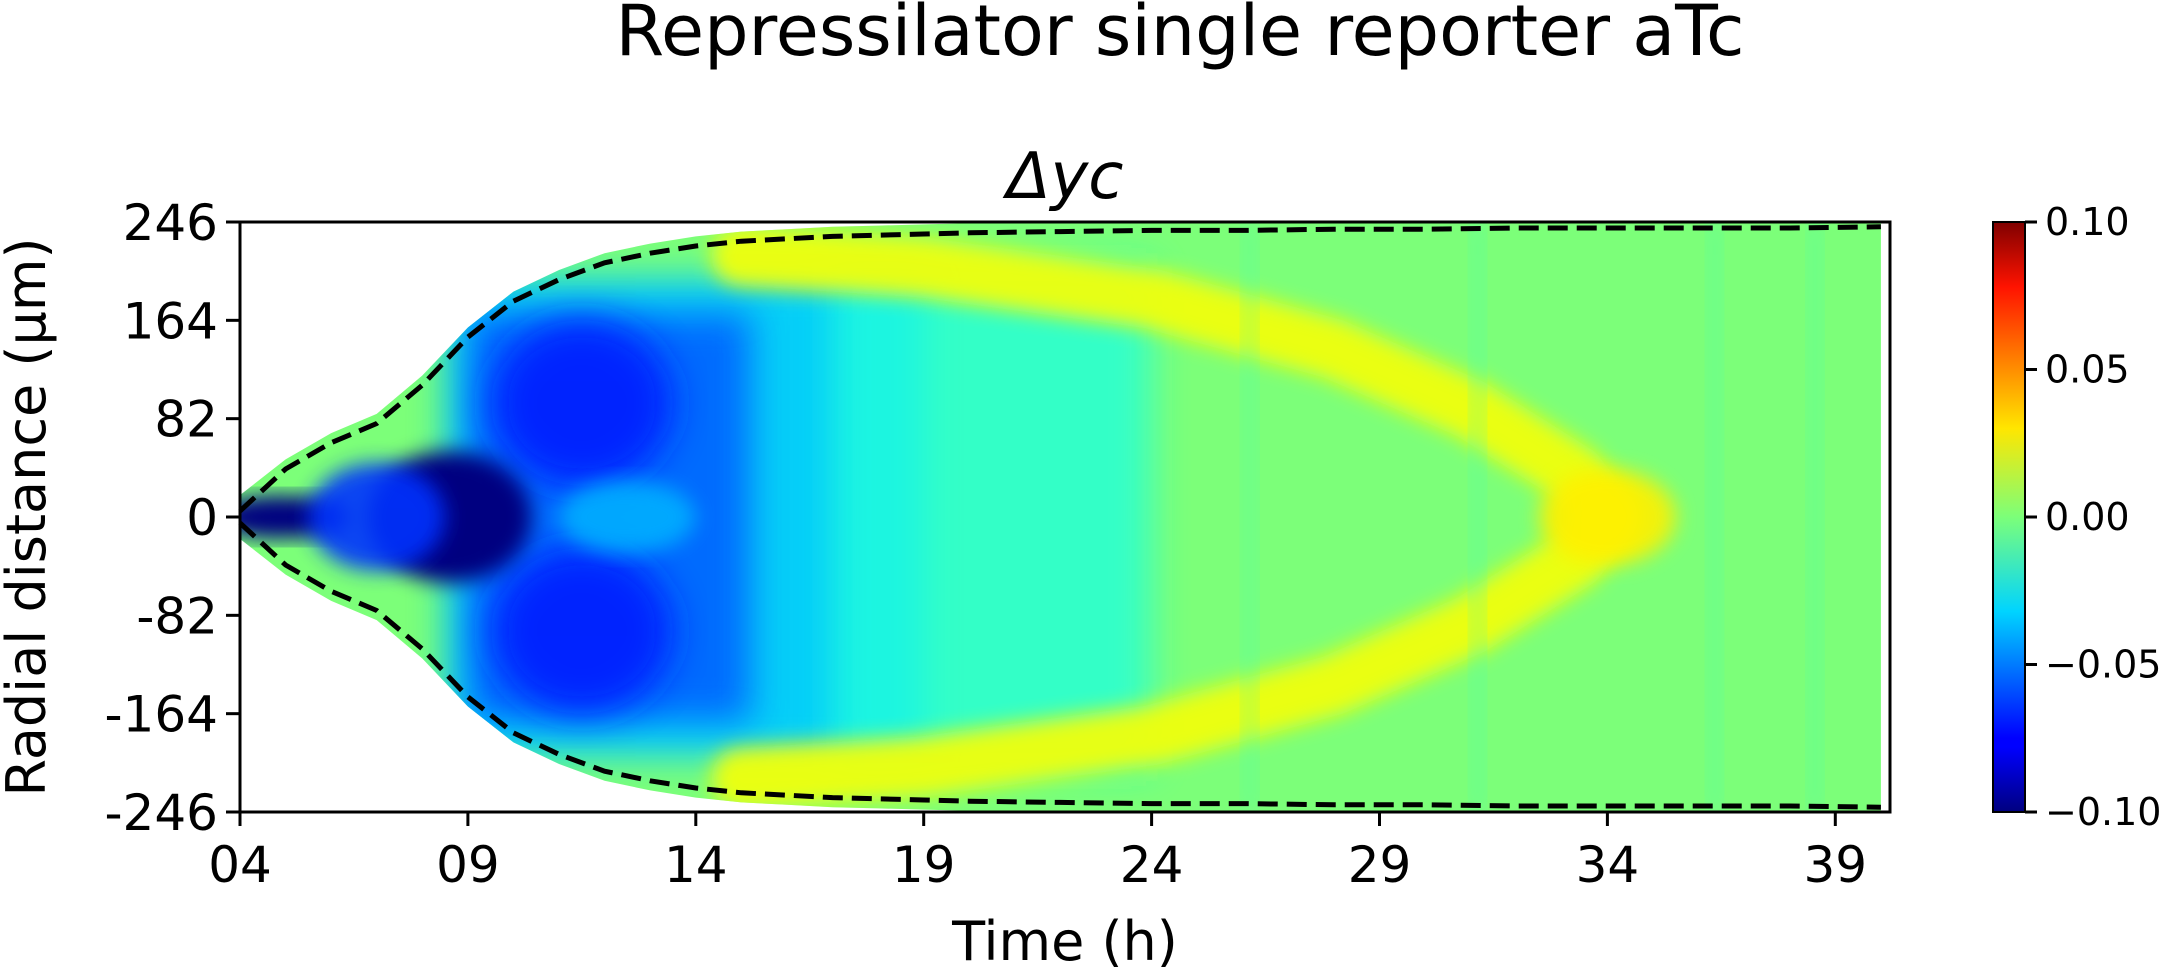 This screenshot has width=2178, height=979. Describe the element at coordinates (202, 518) in the screenshot. I see `y-tick-label: 0` at that location.